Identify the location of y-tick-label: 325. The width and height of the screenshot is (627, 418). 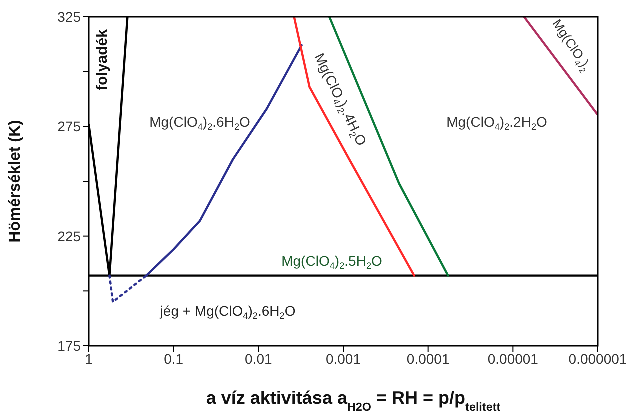
(70, 16).